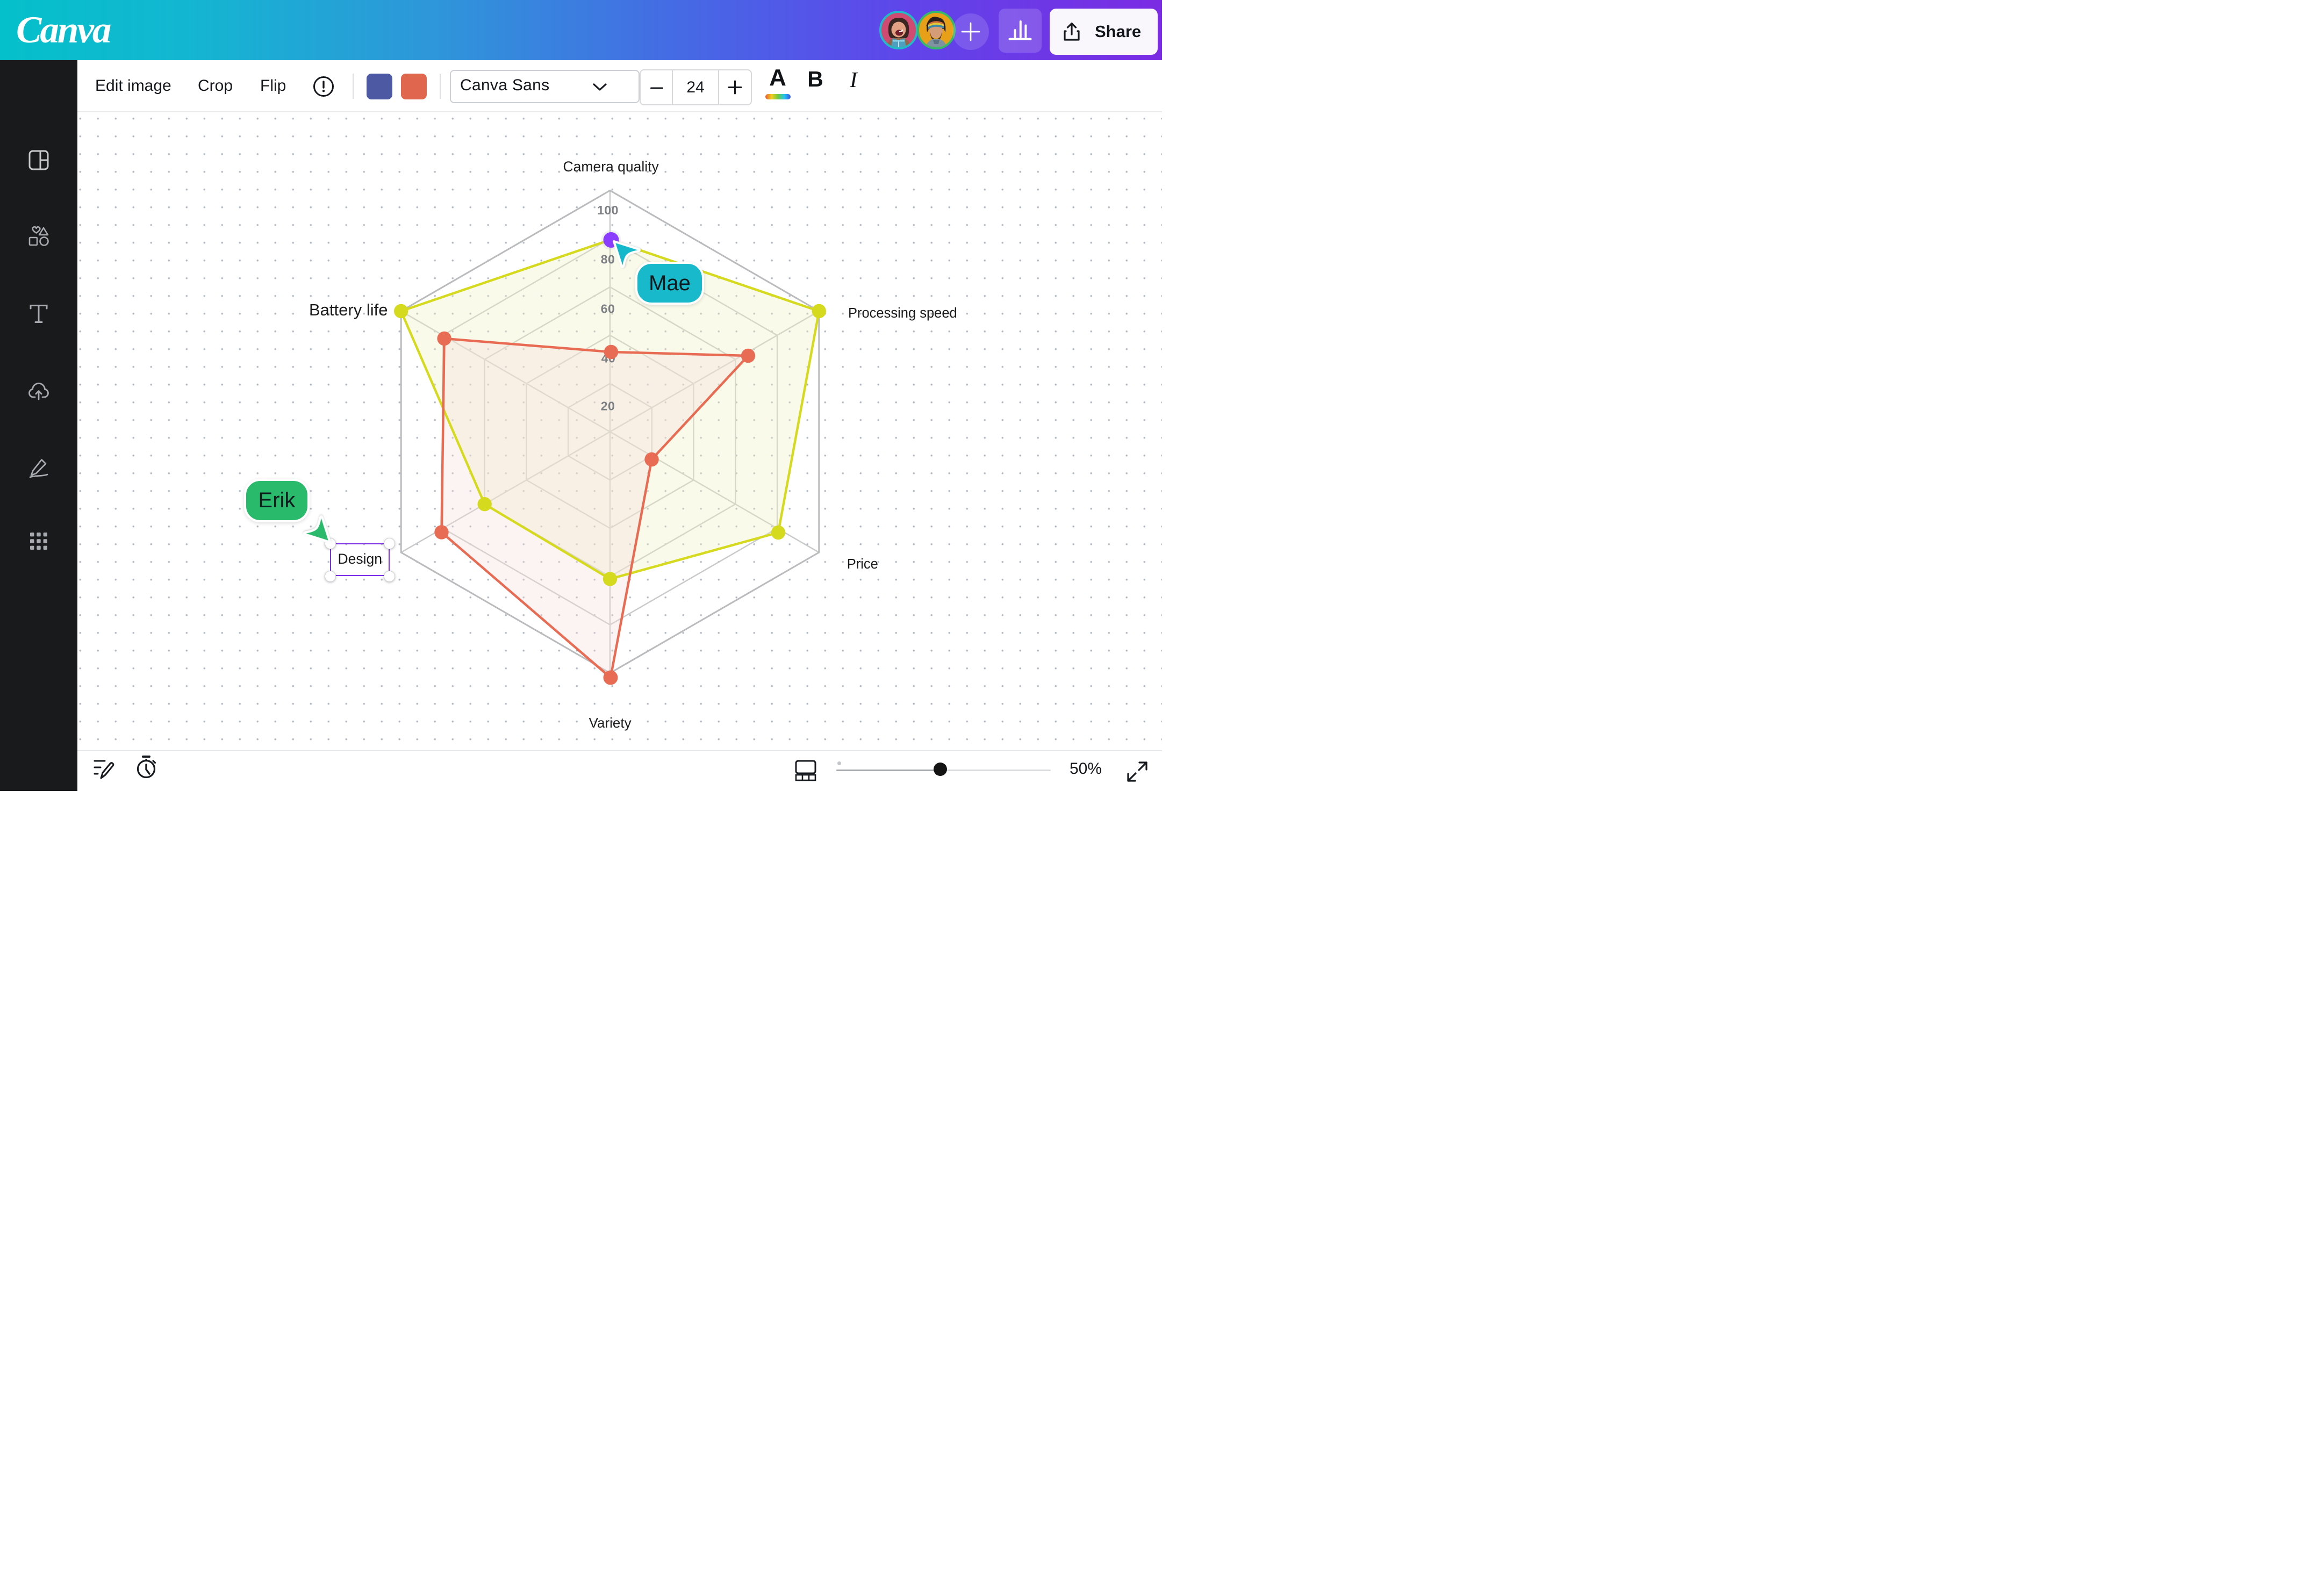 The image size is (2324, 1582). What do you see at coordinates (608, 259) in the screenshot?
I see `svg-text: 80` at bounding box center [608, 259].